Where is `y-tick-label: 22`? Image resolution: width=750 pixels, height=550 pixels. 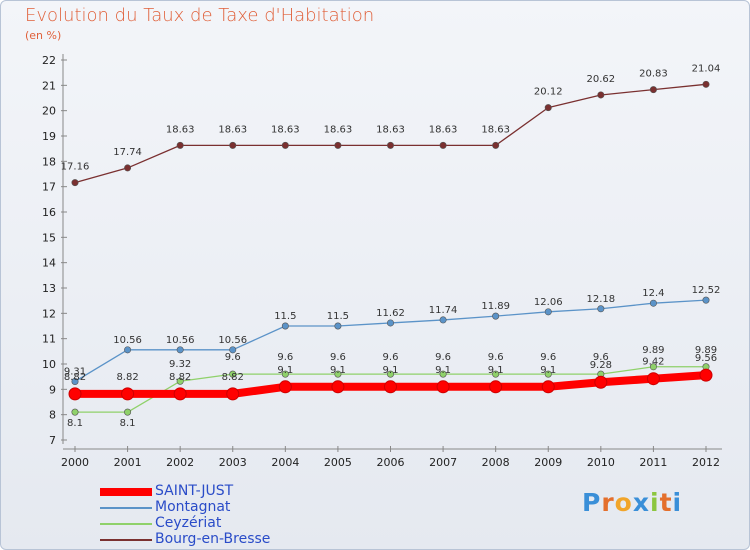 y-tick-label: 22 is located at coordinates (49, 60).